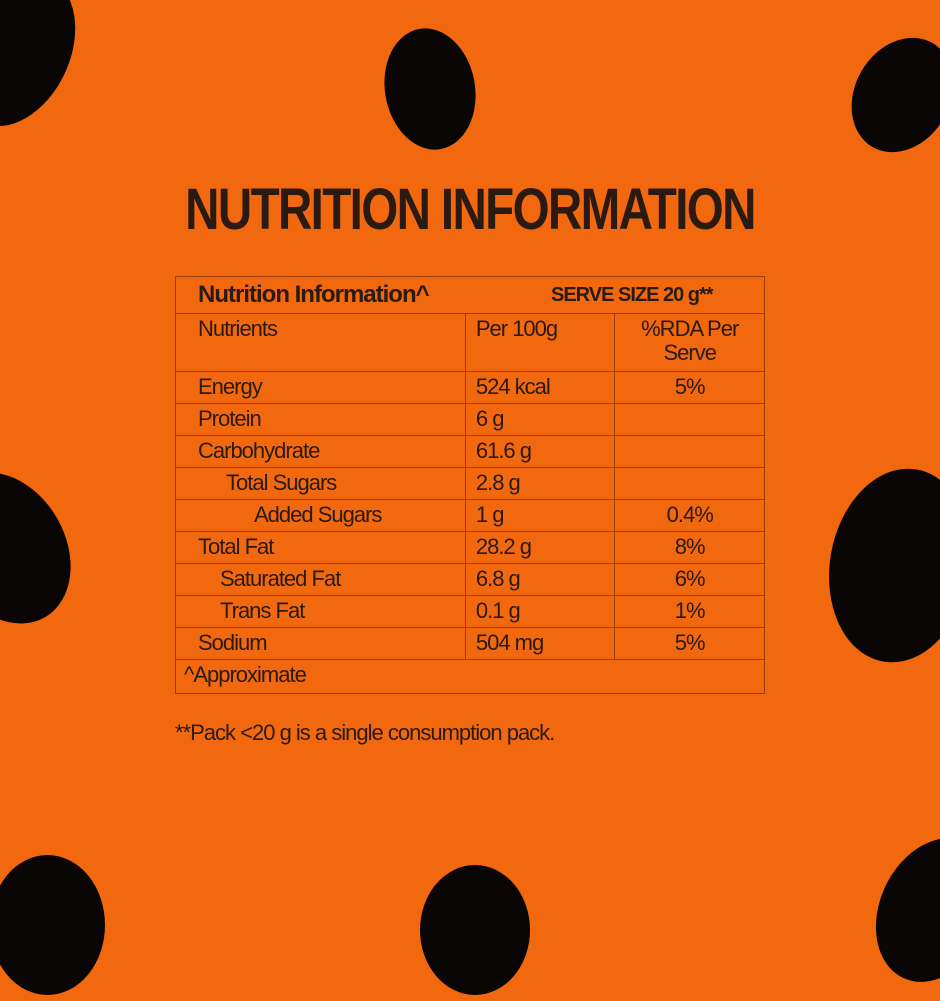 Image resolution: width=940 pixels, height=1001 pixels. I want to click on column-header: %RDA Per Serve, so click(689, 342).